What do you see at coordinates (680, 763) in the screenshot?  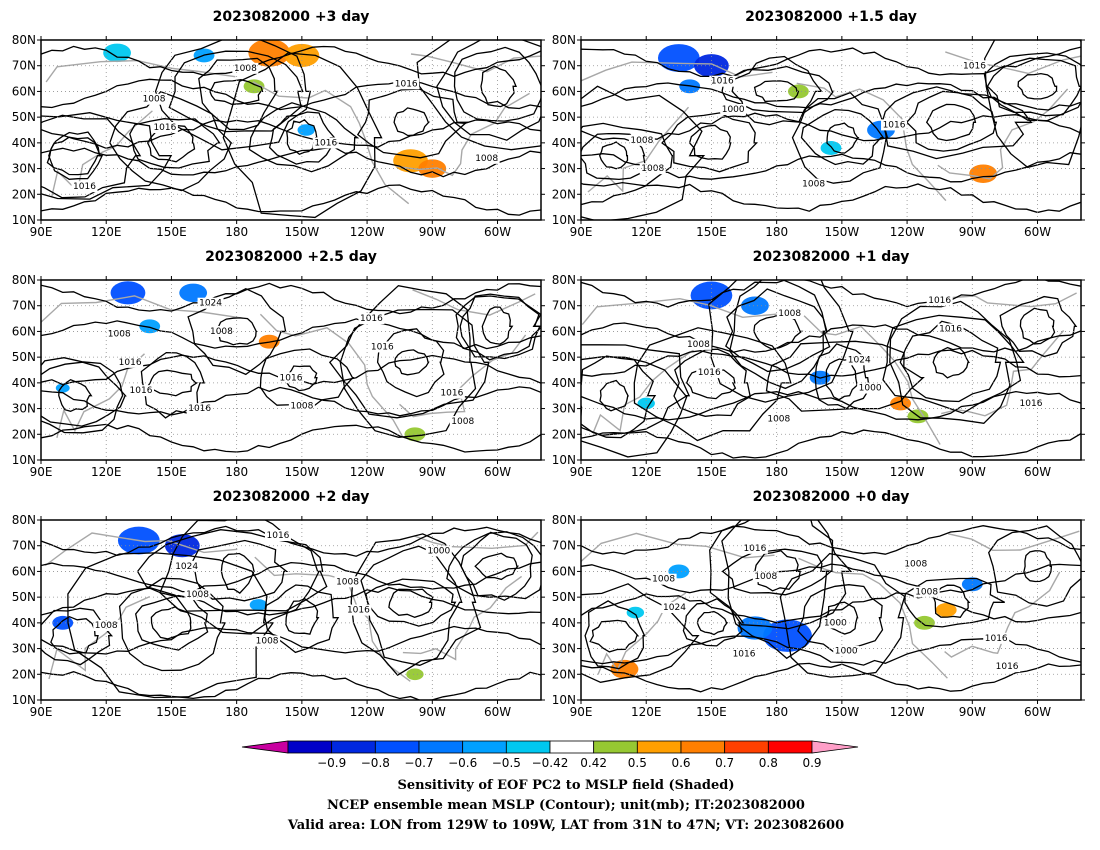 I see `colorbar-tick-label: 0.6` at bounding box center [680, 763].